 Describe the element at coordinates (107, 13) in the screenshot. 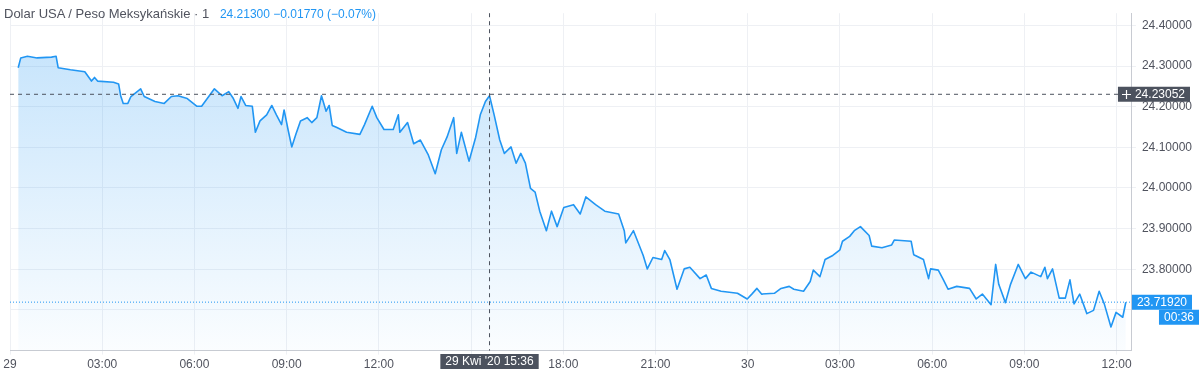

I see `chart-title: Dolar USA / Peso Meksykańskie · 1` at that location.